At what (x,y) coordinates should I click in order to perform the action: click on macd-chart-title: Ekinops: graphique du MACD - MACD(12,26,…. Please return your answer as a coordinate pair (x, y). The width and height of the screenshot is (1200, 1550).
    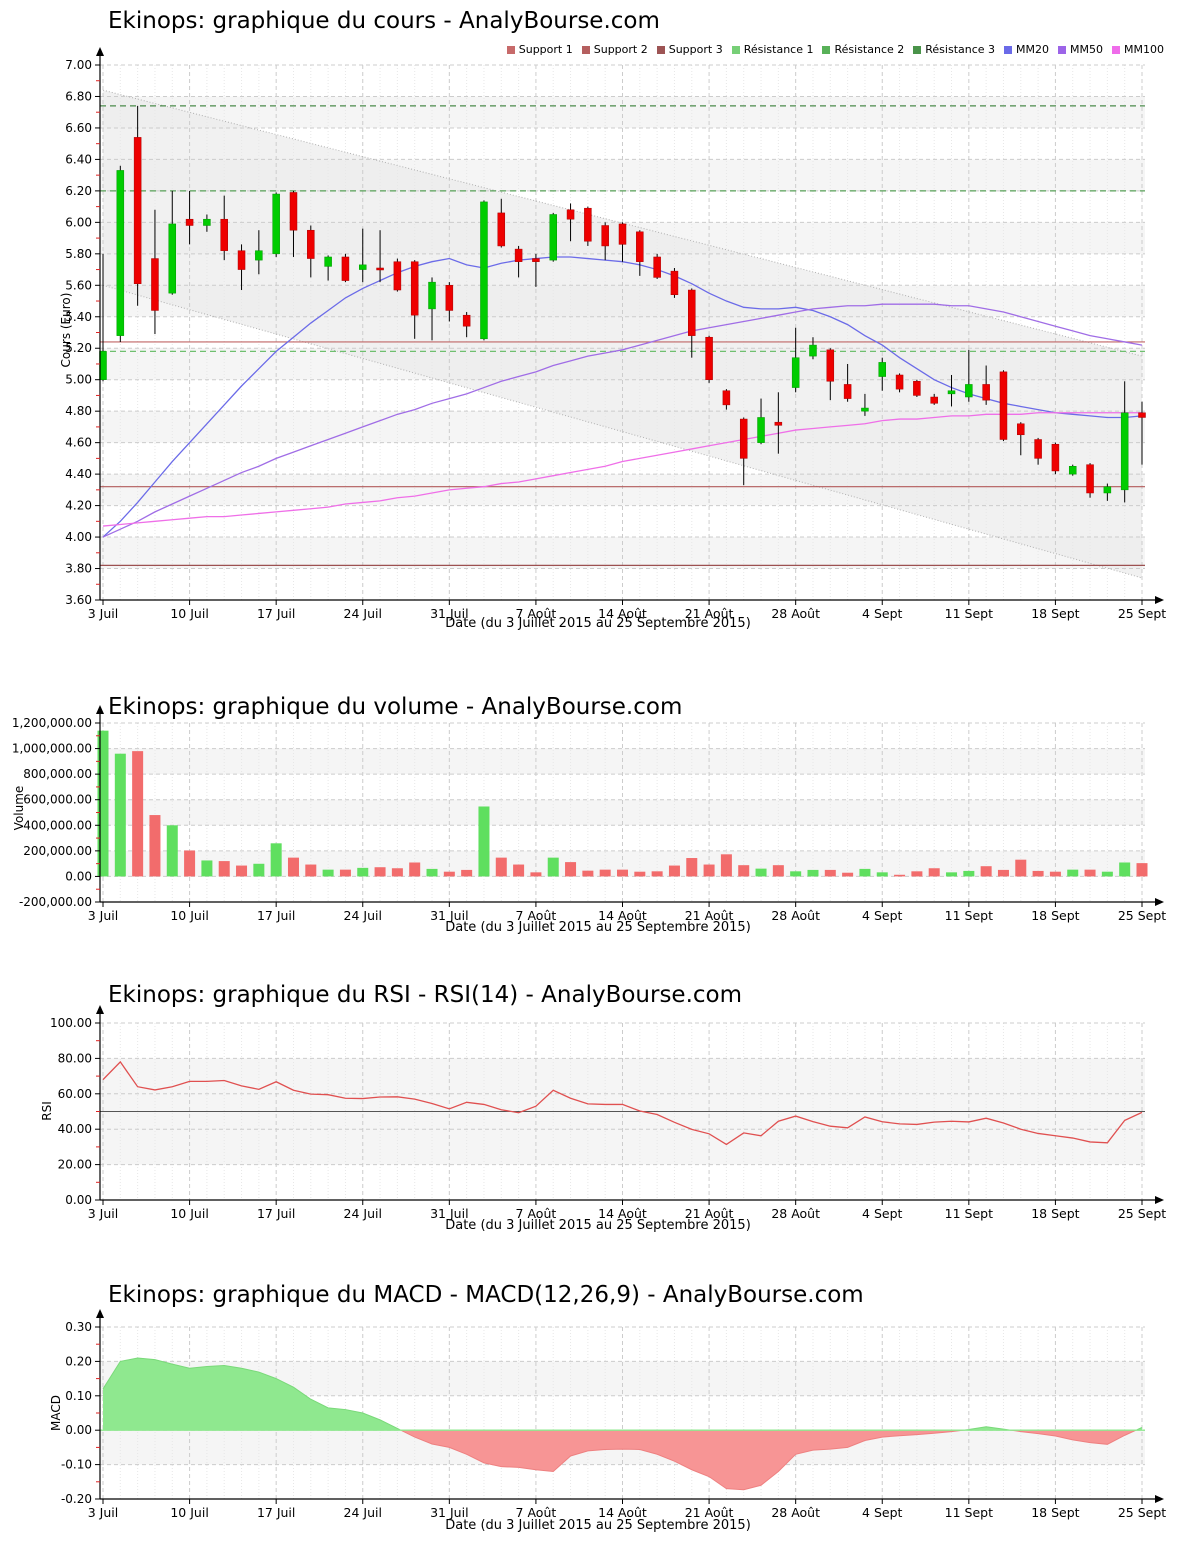
    Looking at the image, I should click on (486, 1295).